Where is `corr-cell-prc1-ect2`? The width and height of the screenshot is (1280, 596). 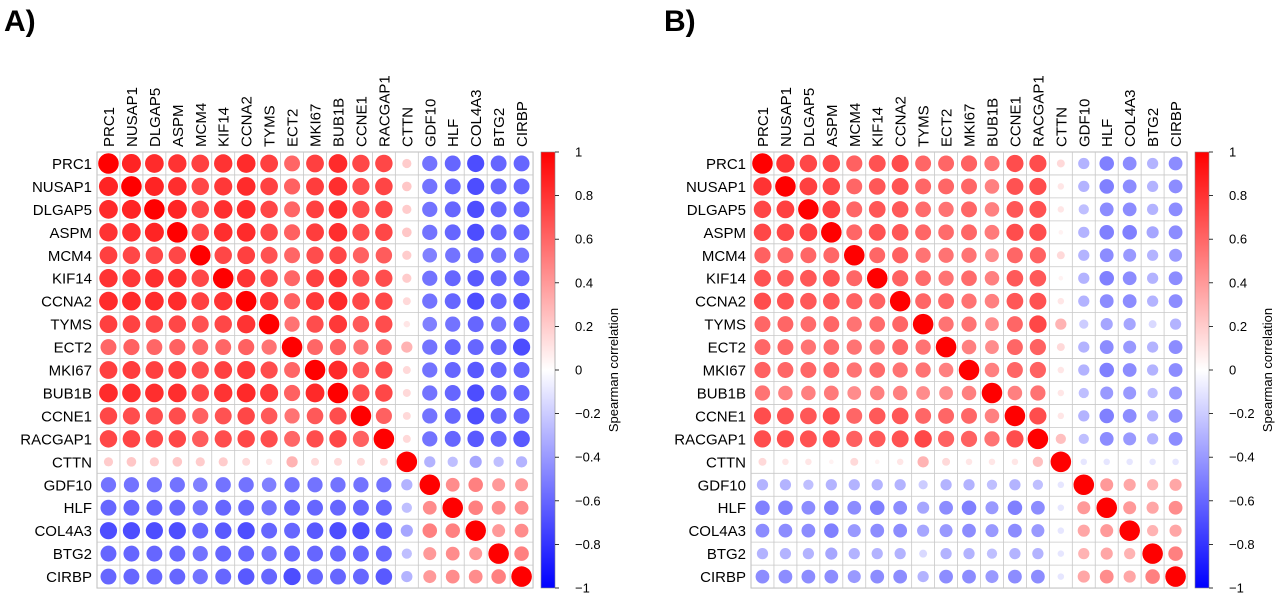 corr-cell-prc1-ect2 is located at coordinates (292, 163).